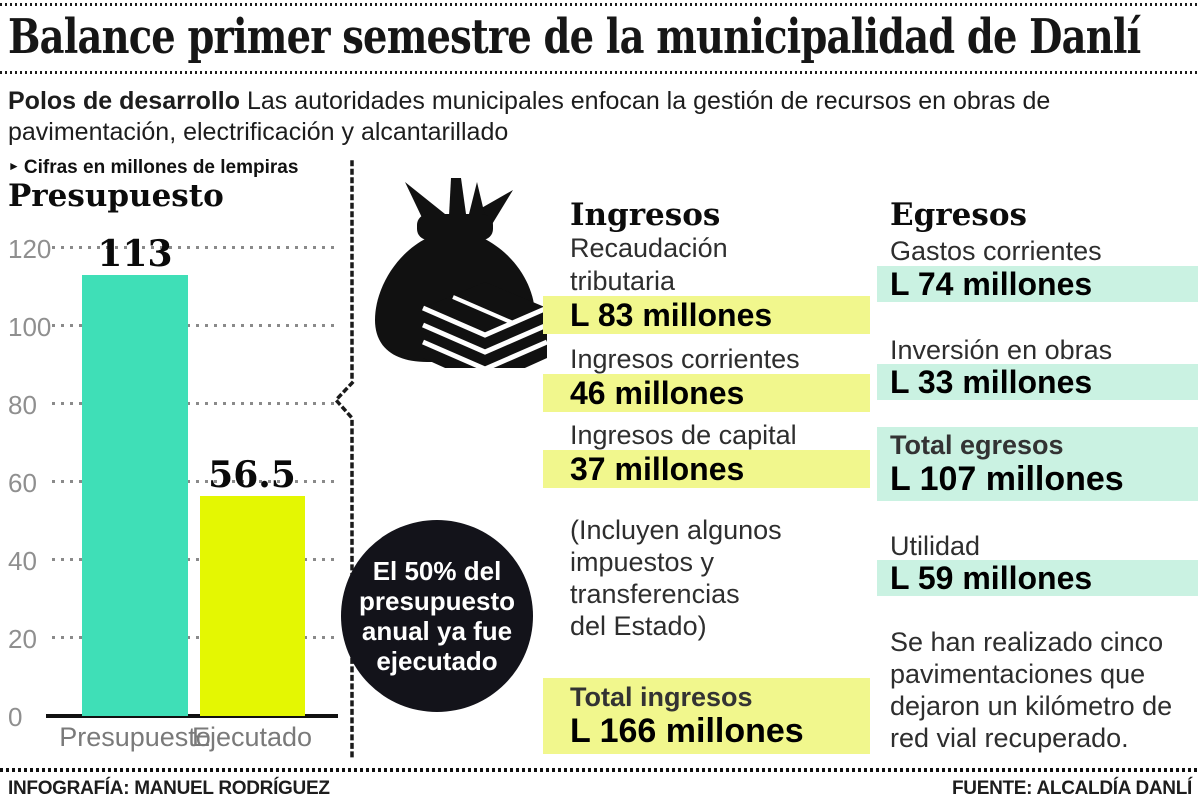 The width and height of the screenshot is (1200, 809). What do you see at coordinates (116, 196) in the screenshot?
I see `chart-title: Presupuesto` at bounding box center [116, 196].